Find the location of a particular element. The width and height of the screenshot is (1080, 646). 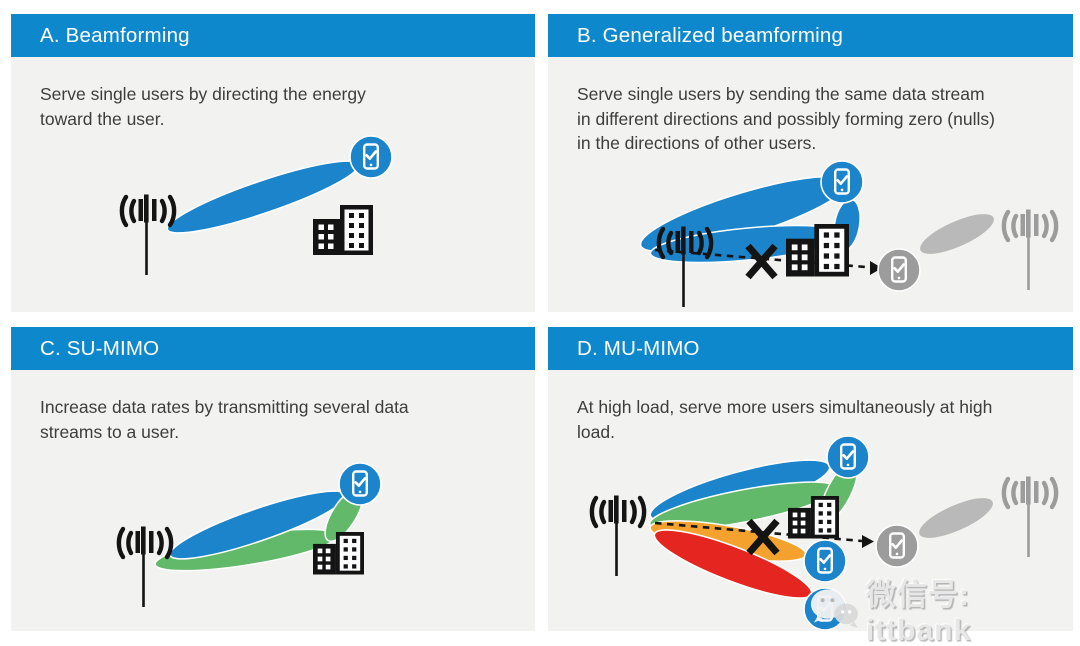

panel-a-title: A. Beamforming is located at coordinates (273, 35).